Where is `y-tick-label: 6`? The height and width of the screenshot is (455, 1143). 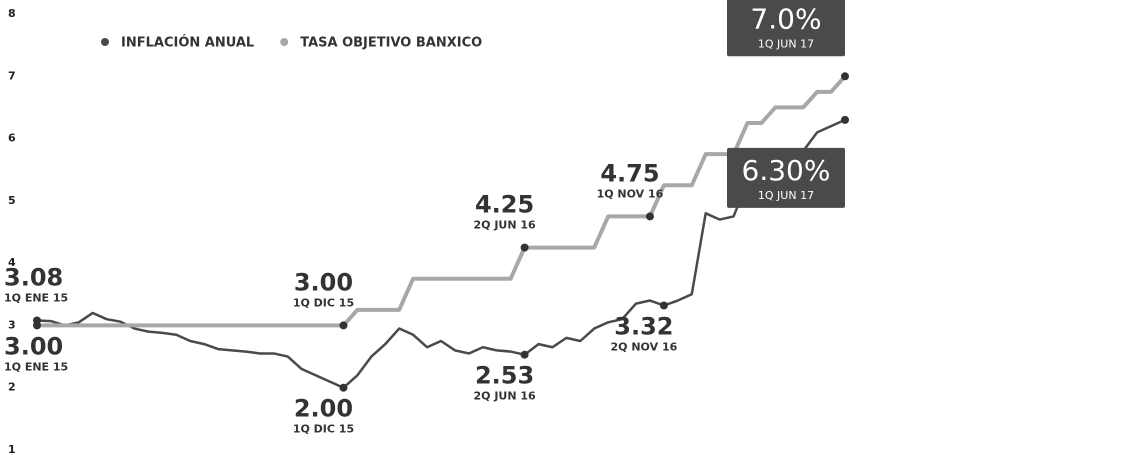
y-tick-label: 6 is located at coordinates (12, 138).